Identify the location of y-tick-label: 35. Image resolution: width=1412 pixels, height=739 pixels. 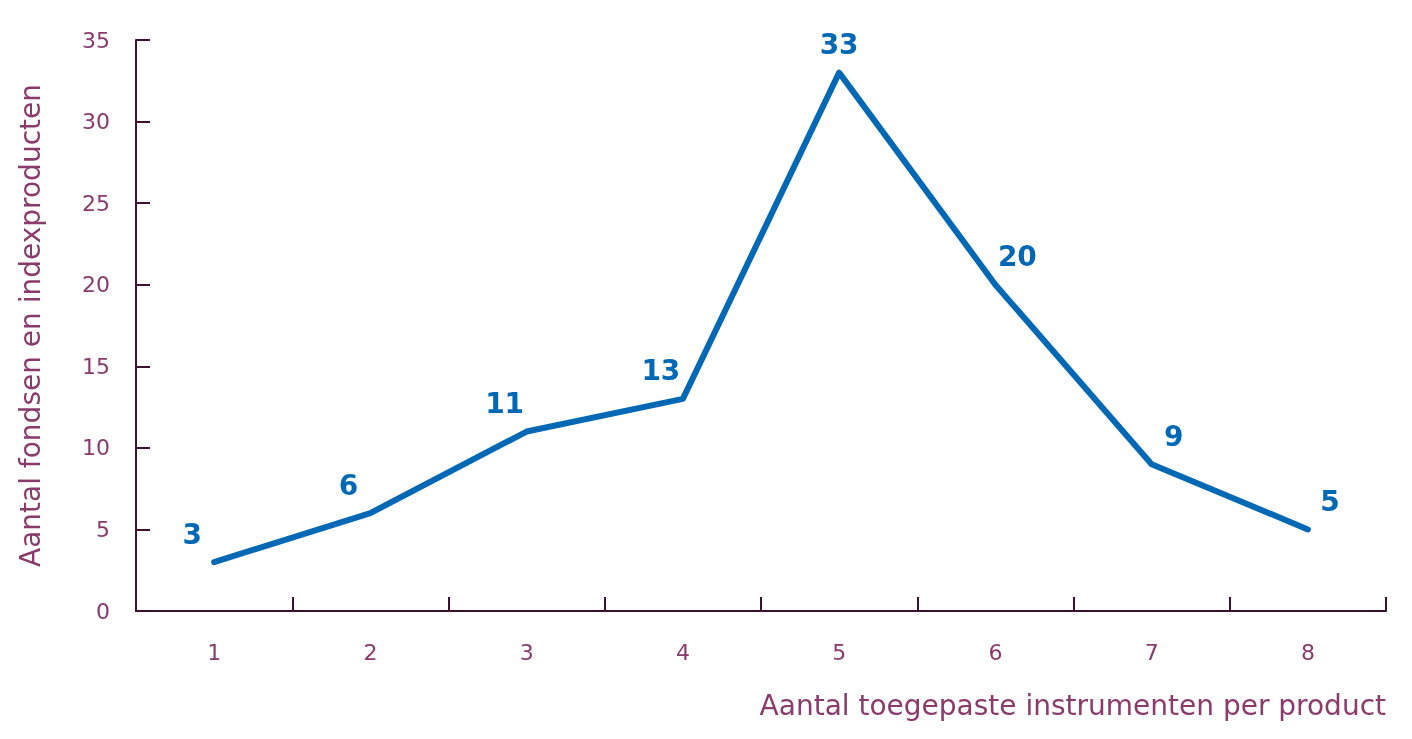
(96, 40).